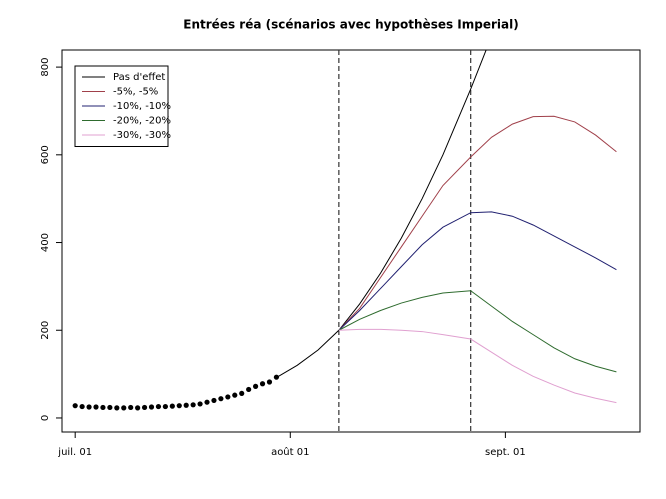 This screenshot has height=499, width=666. I want to click on y-tick-label: 200, so click(45, 330).